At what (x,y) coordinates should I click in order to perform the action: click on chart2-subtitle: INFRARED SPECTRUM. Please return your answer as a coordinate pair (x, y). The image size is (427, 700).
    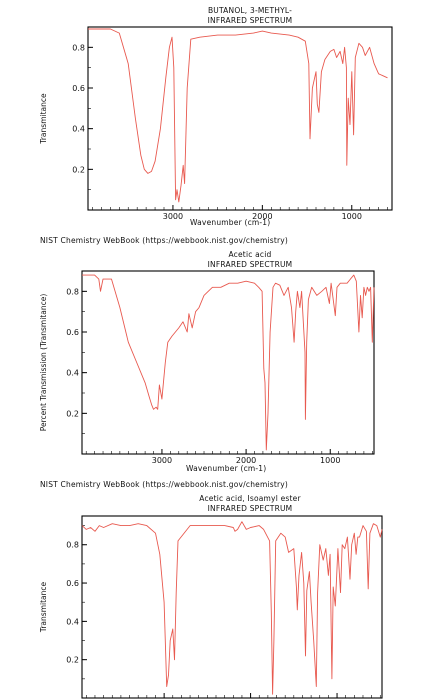
    Looking at the image, I should click on (250, 264).